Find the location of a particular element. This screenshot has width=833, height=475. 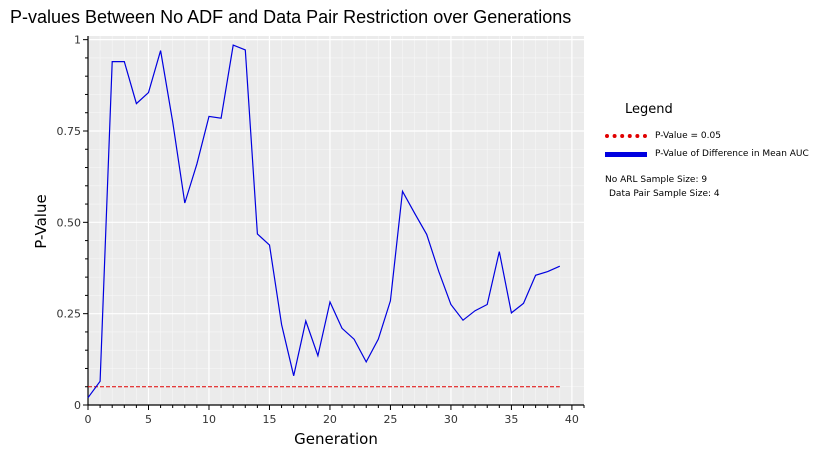

x-tick-label: 20 is located at coordinates (330, 419).